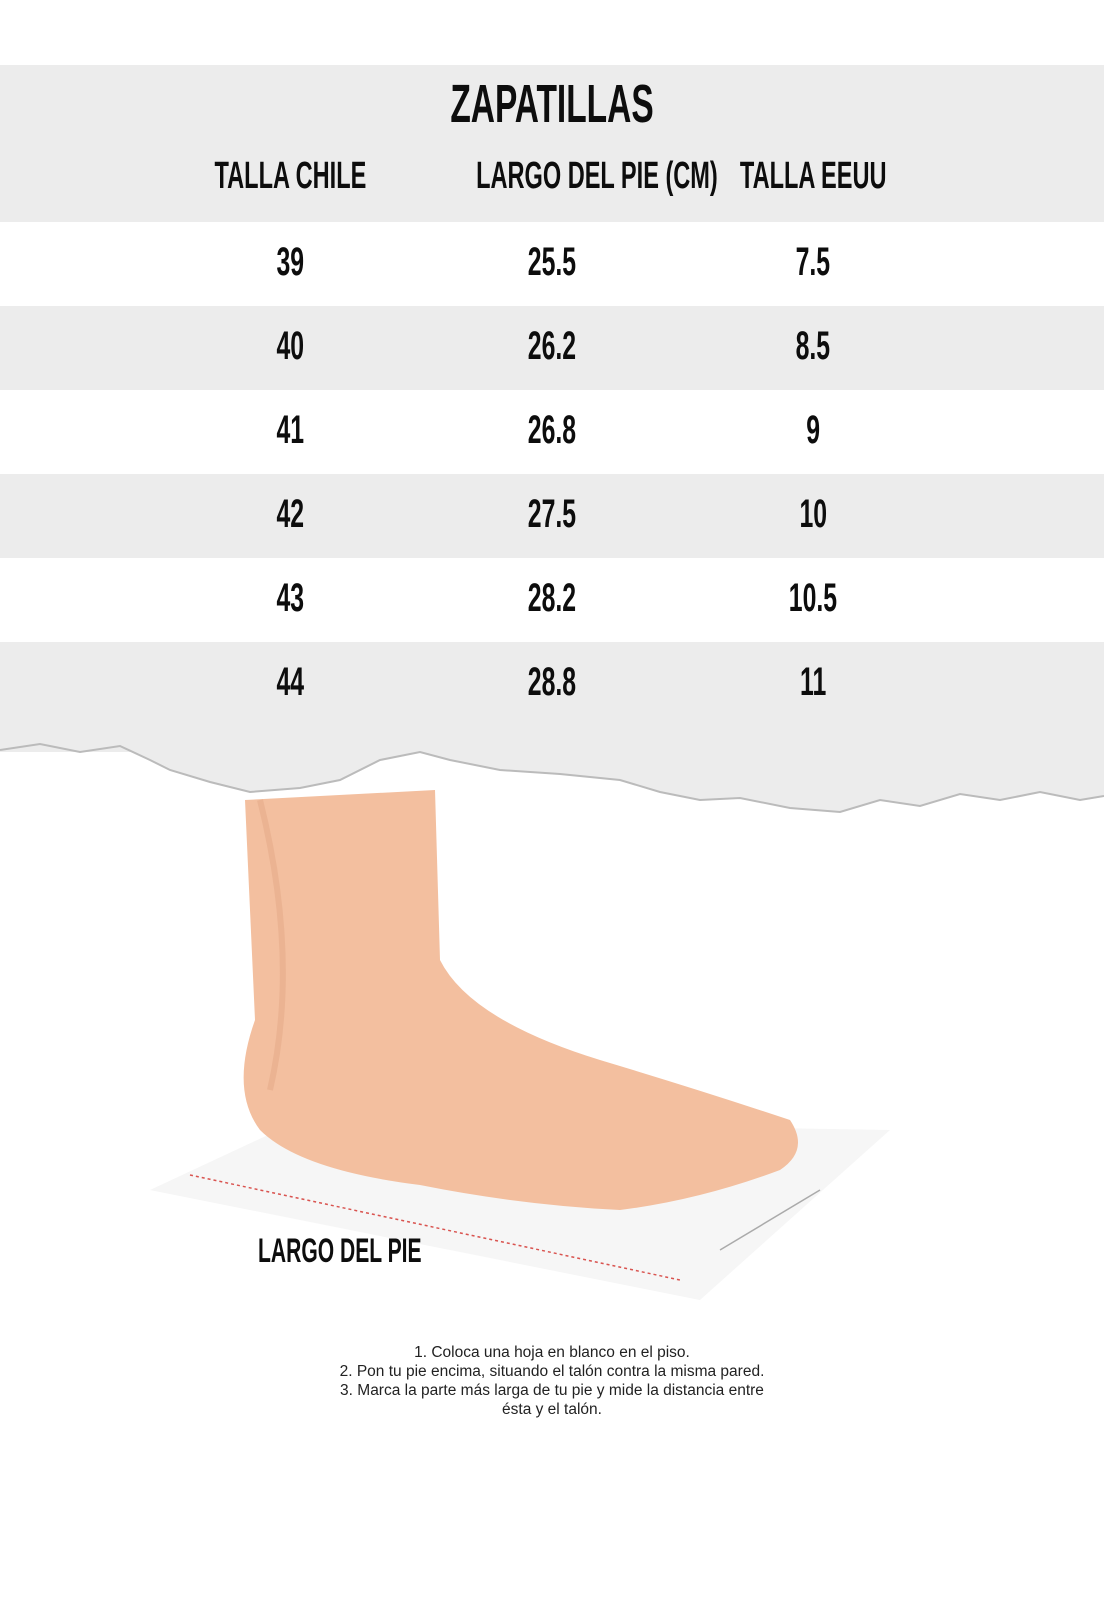 The width and height of the screenshot is (1104, 1600). I want to click on table-row: 41 26.8 9, so click(552, 432).